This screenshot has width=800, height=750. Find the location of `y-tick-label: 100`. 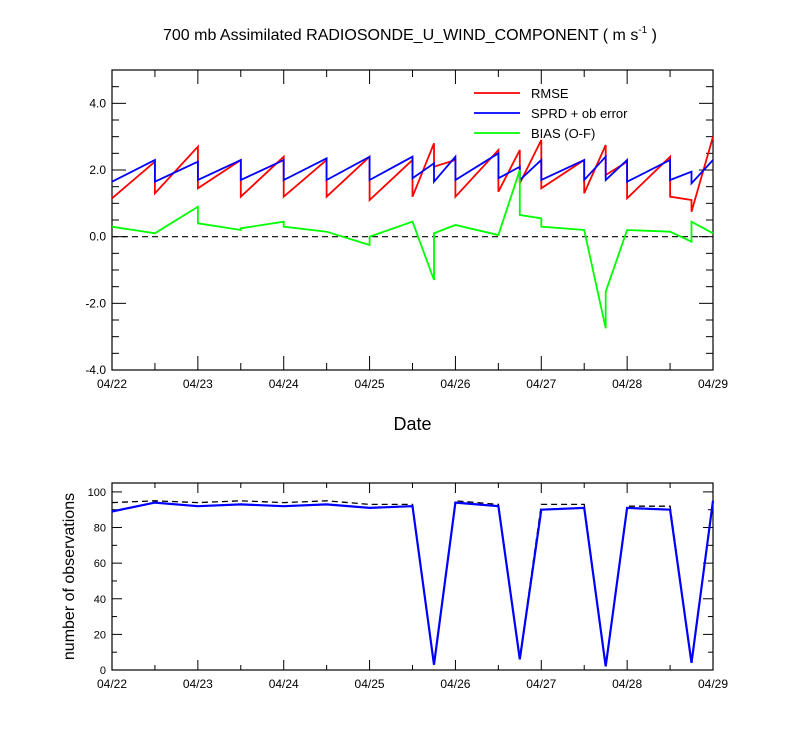

y-tick-label: 100 is located at coordinates (97, 493).